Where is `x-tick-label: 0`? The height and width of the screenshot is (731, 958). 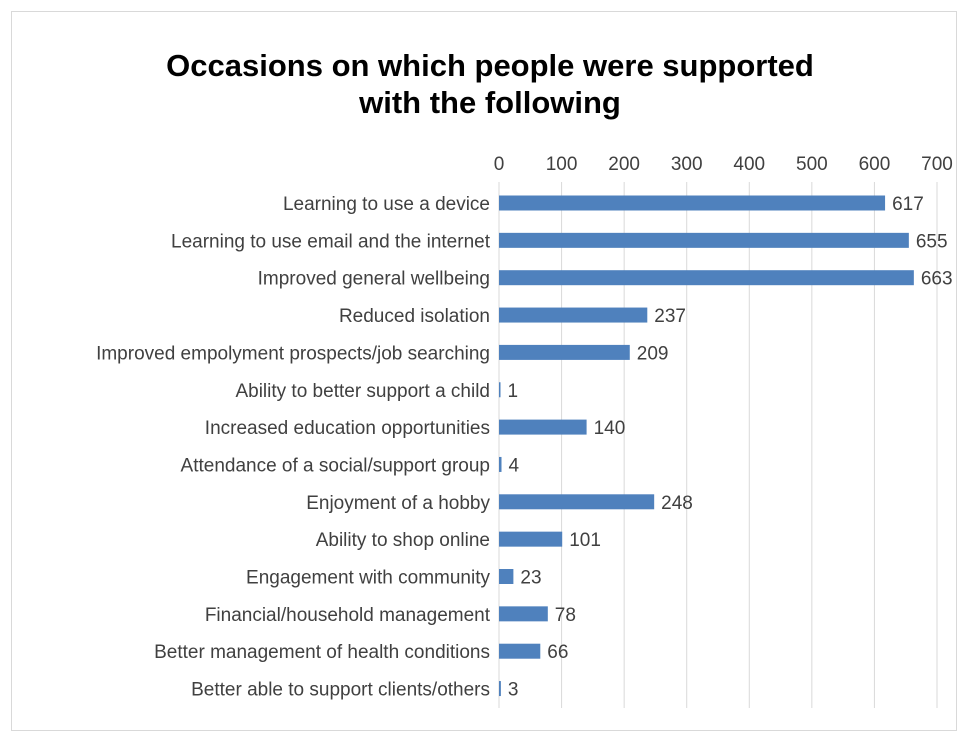
x-tick-label: 0 is located at coordinates (499, 164).